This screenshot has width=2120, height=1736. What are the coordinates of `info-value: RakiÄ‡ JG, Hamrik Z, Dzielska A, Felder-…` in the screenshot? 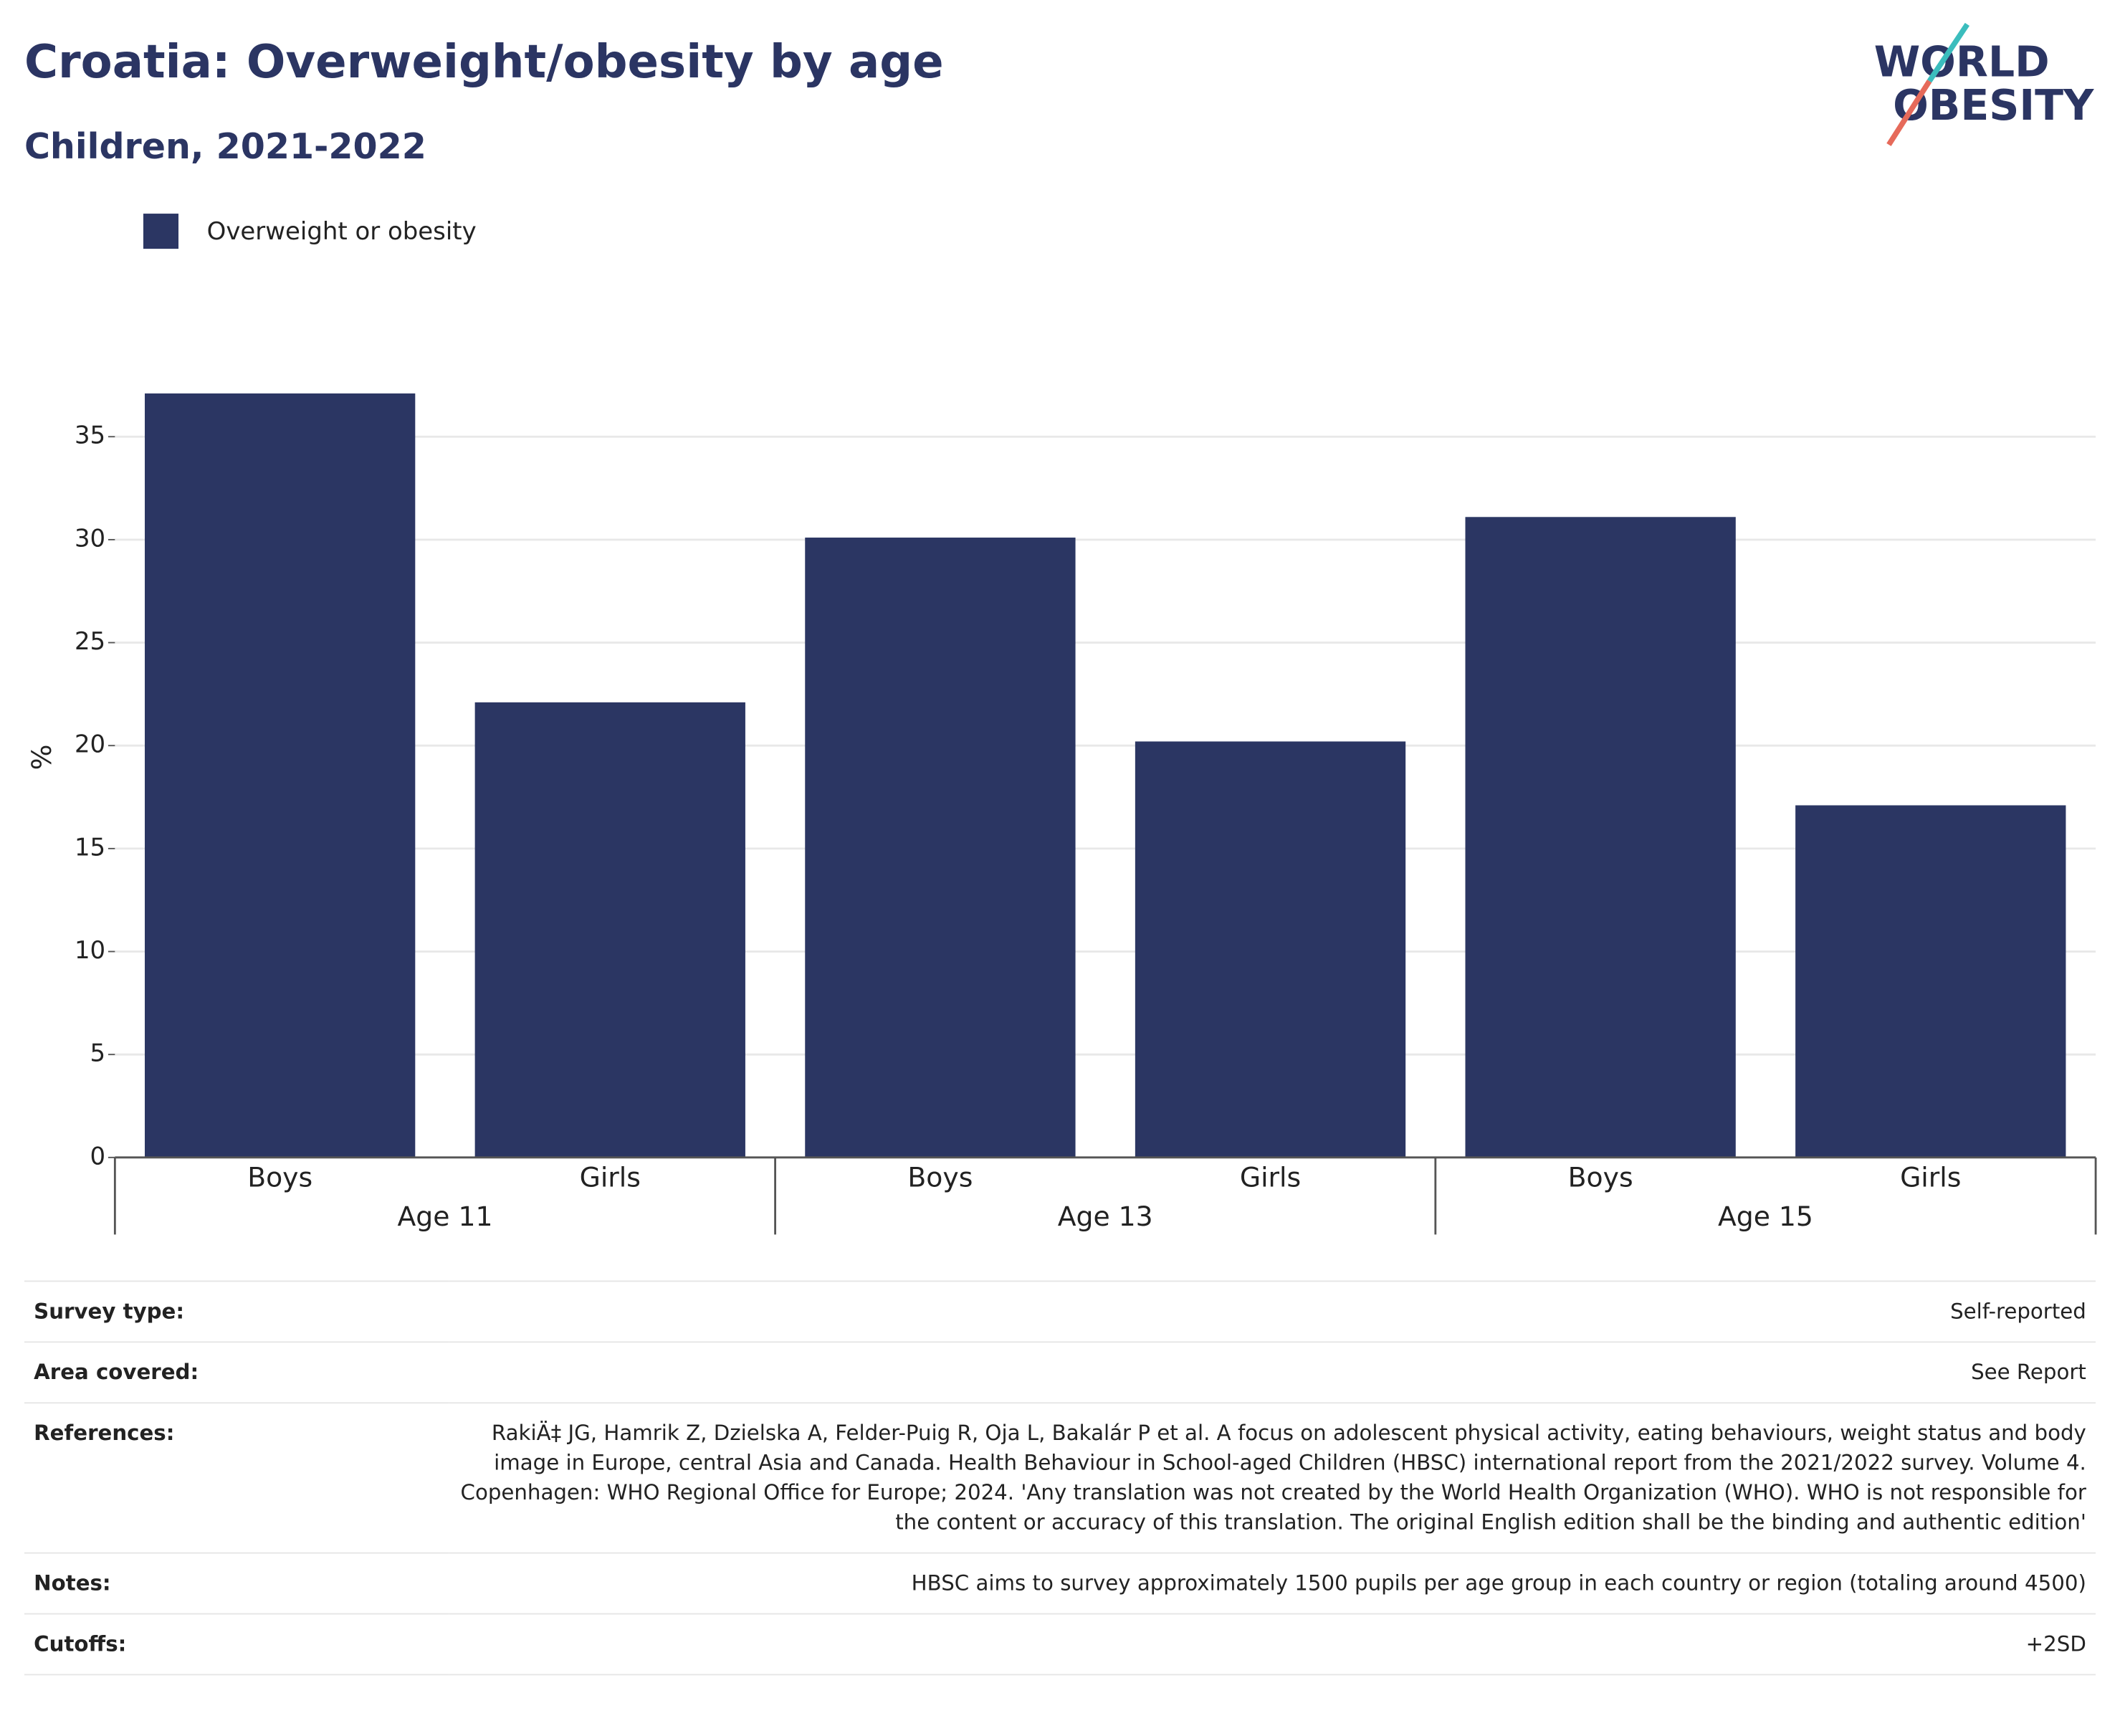 It's located at (1273, 1478).